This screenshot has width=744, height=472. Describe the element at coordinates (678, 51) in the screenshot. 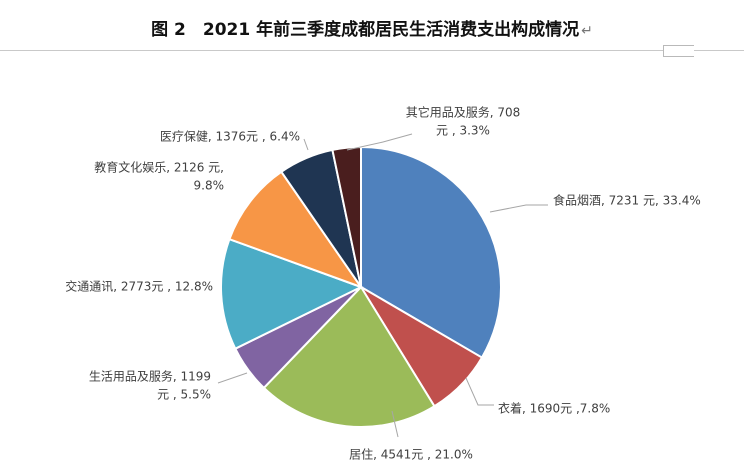

I see `corner-marker` at that location.